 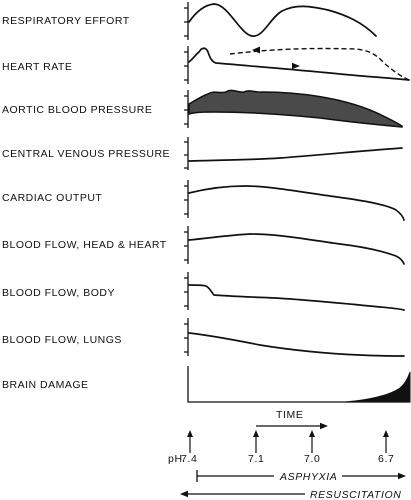 What do you see at coordinates (45, 385) in the screenshot?
I see `panel-label-brain-damage: BRAIN DAMAGE` at bounding box center [45, 385].